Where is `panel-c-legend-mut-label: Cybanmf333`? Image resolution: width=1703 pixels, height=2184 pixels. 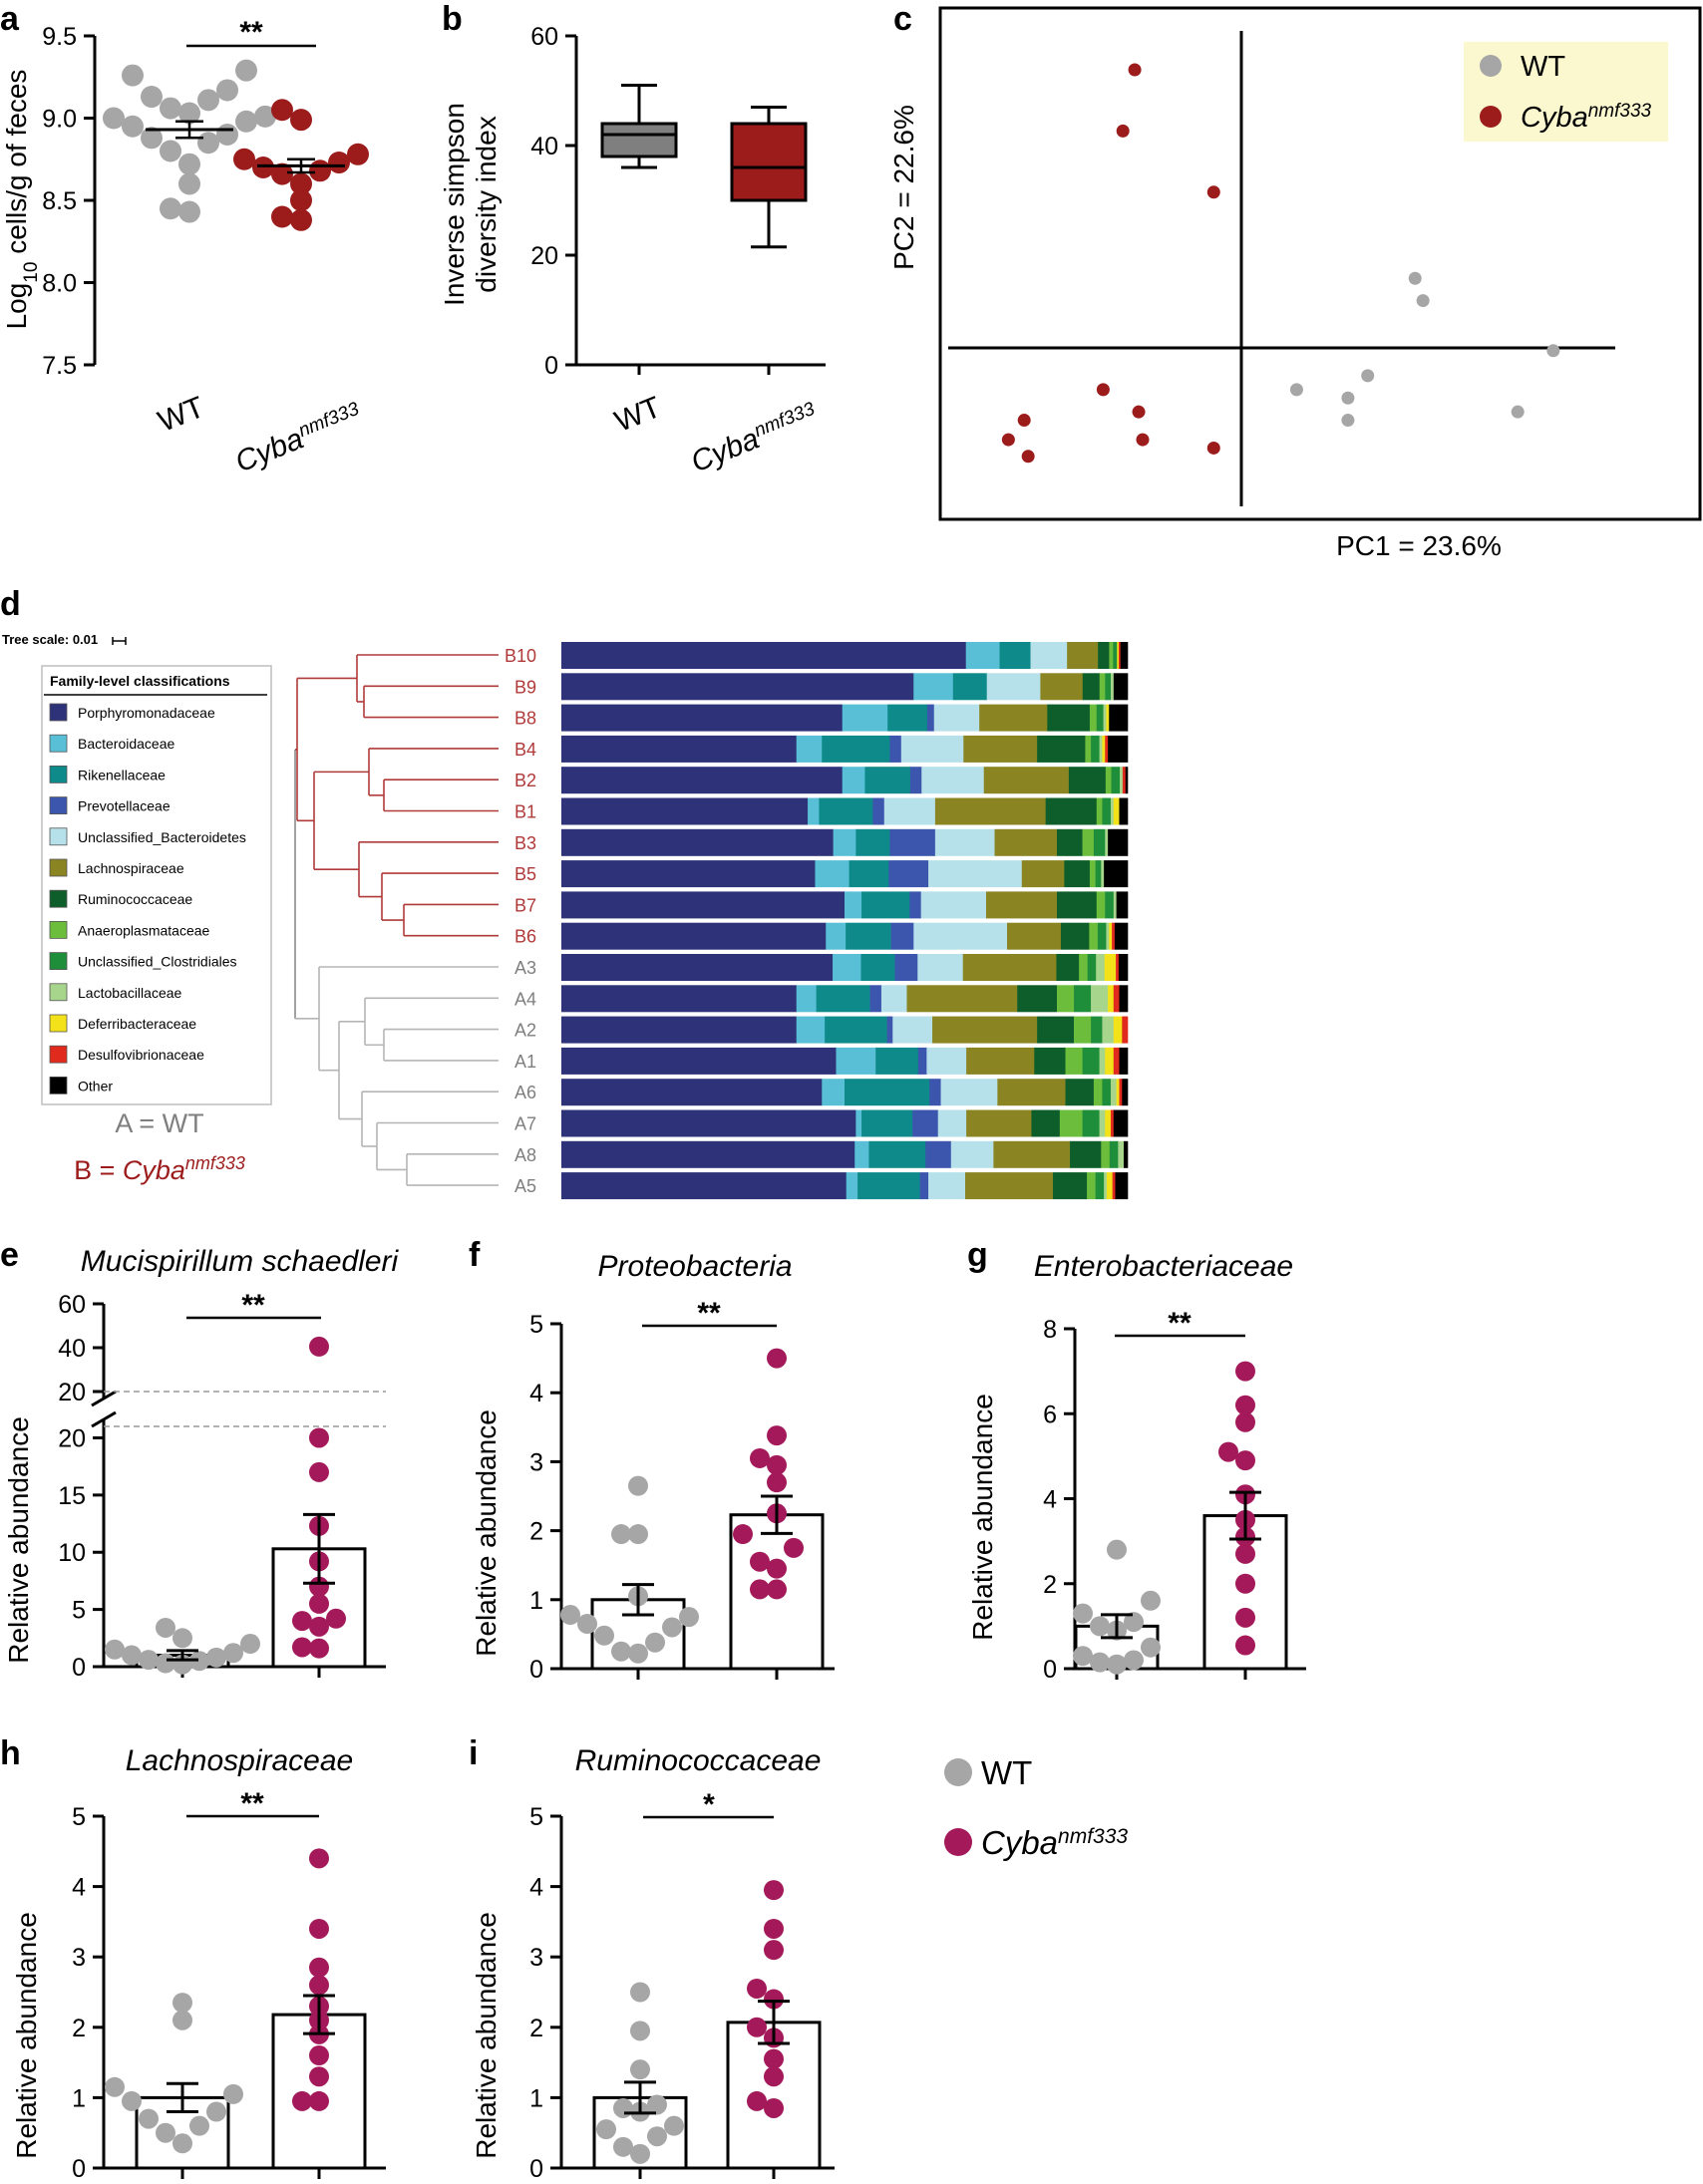
panel-c-legend-mut-label: Cybanmf333 is located at coordinates (1587, 118).